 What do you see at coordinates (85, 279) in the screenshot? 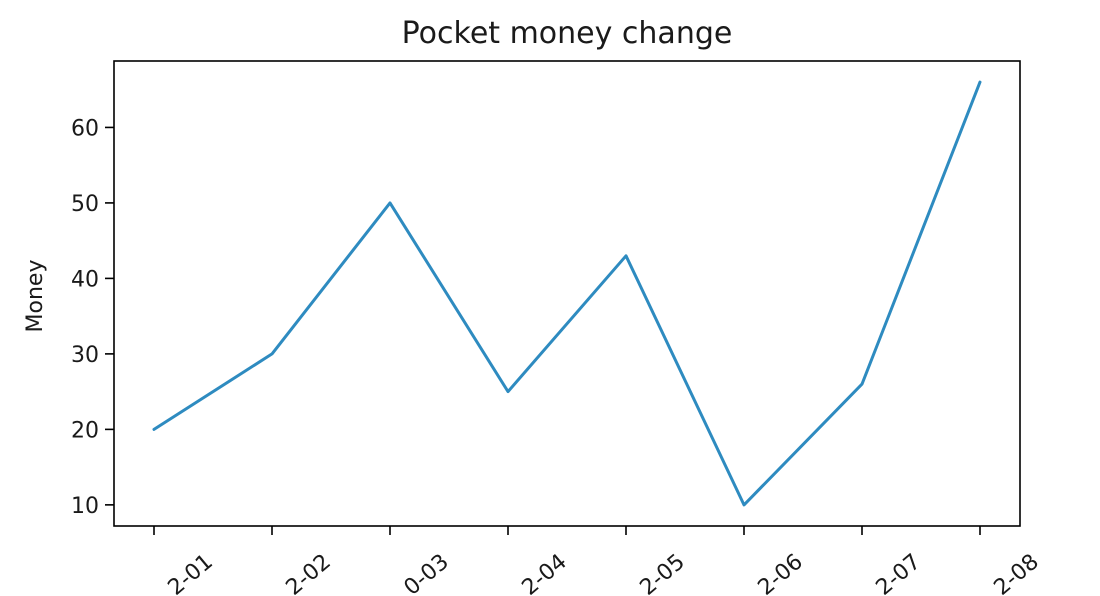
I see `y-tick-label: 40` at bounding box center [85, 279].